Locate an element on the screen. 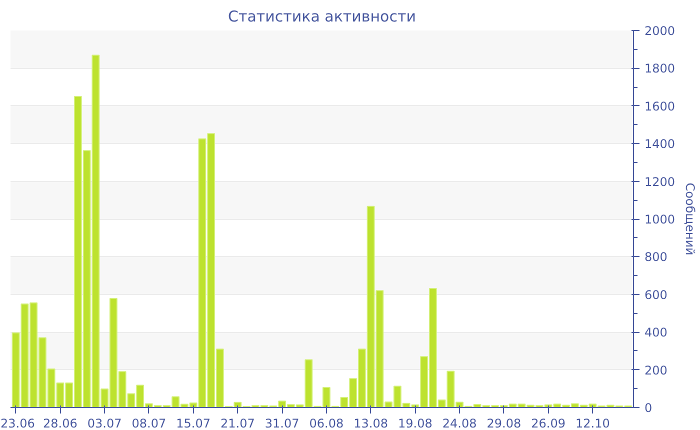 The image size is (700, 430). y-tick-label: 800 is located at coordinates (656, 257).